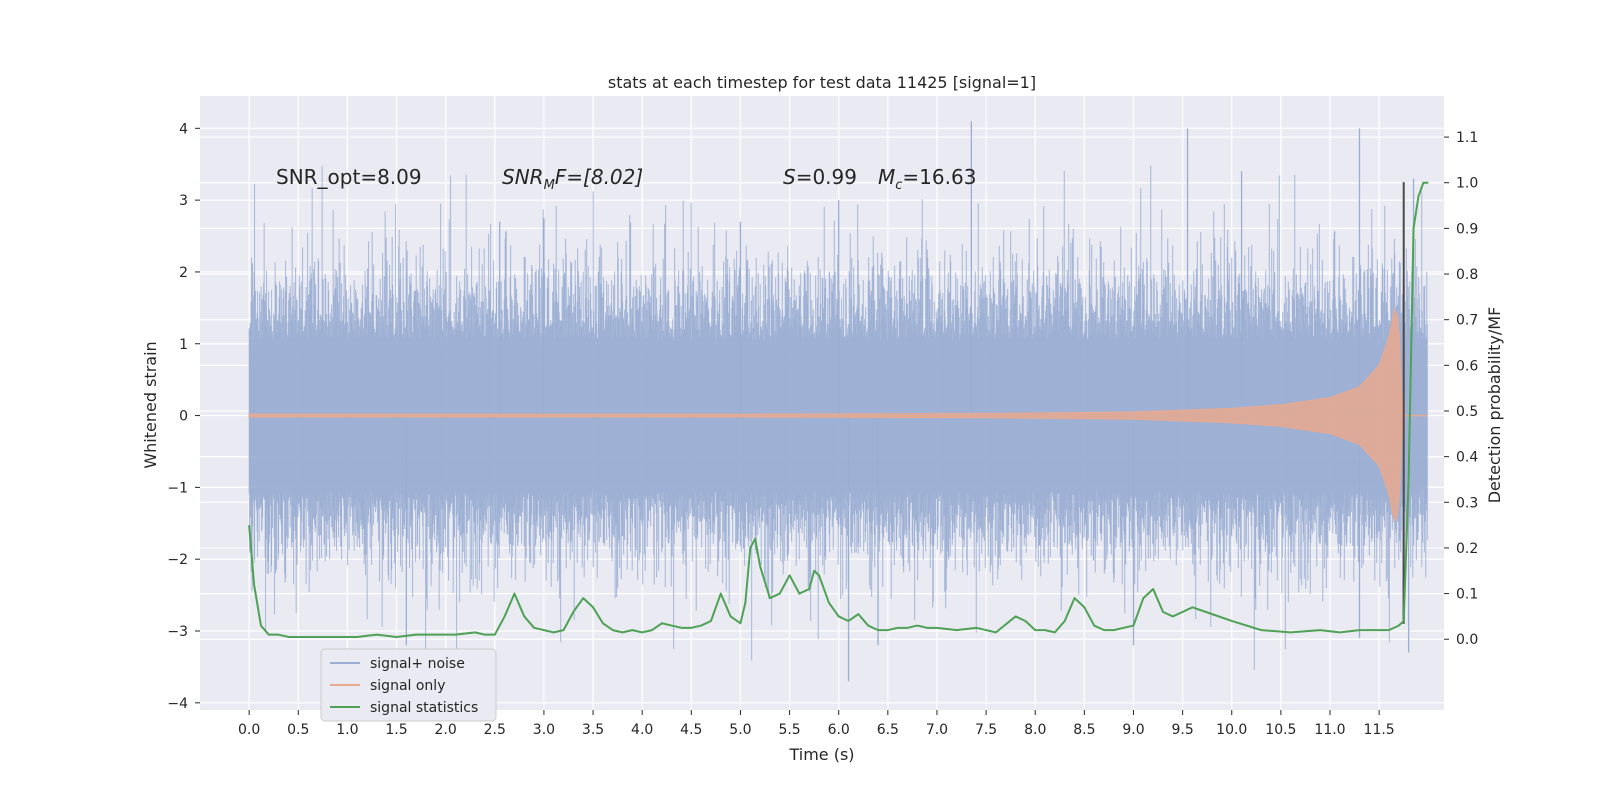 The width and height of the screenshot is (1600, 805). Describe the element at coordinates (1467, 640) in the screenshot. I see `y-right-tick-label: 0.0` at that location.